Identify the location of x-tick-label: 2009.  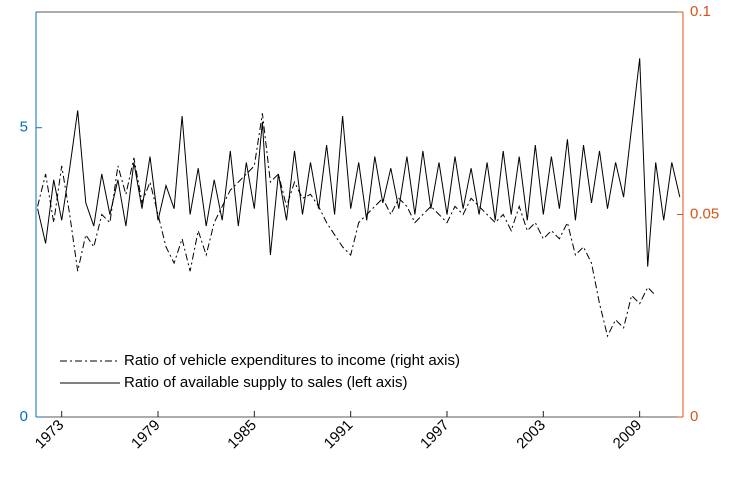
(628, 435).